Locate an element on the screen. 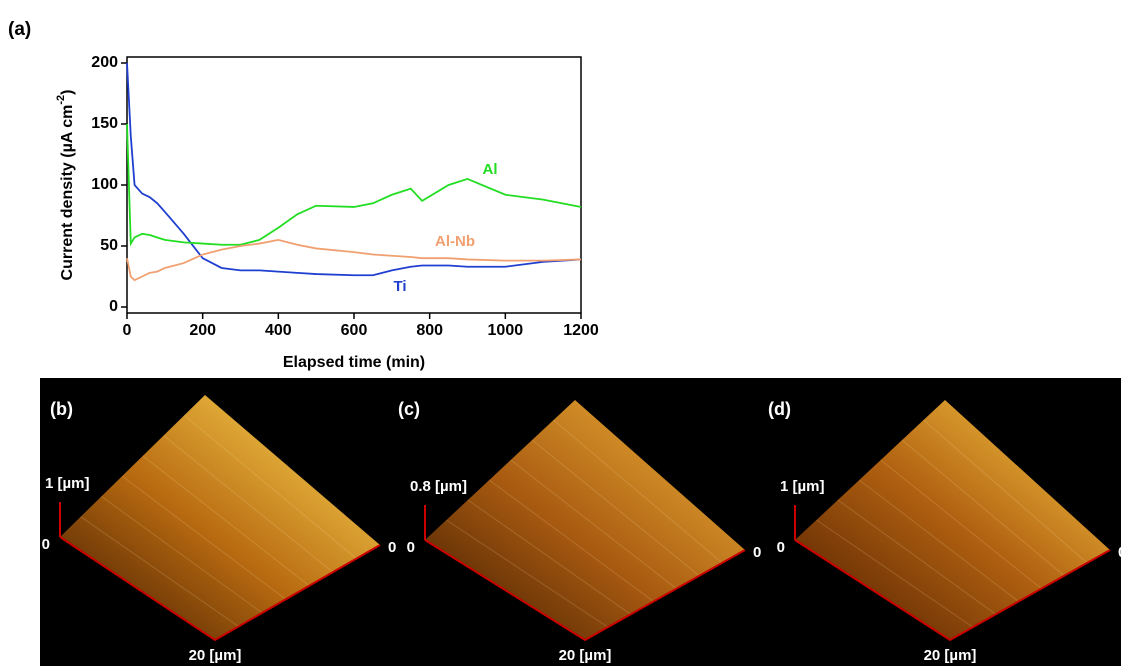 This screenshot has height=666, width=1121. y-tick-label: 50 is located at coordinates (109, 245).